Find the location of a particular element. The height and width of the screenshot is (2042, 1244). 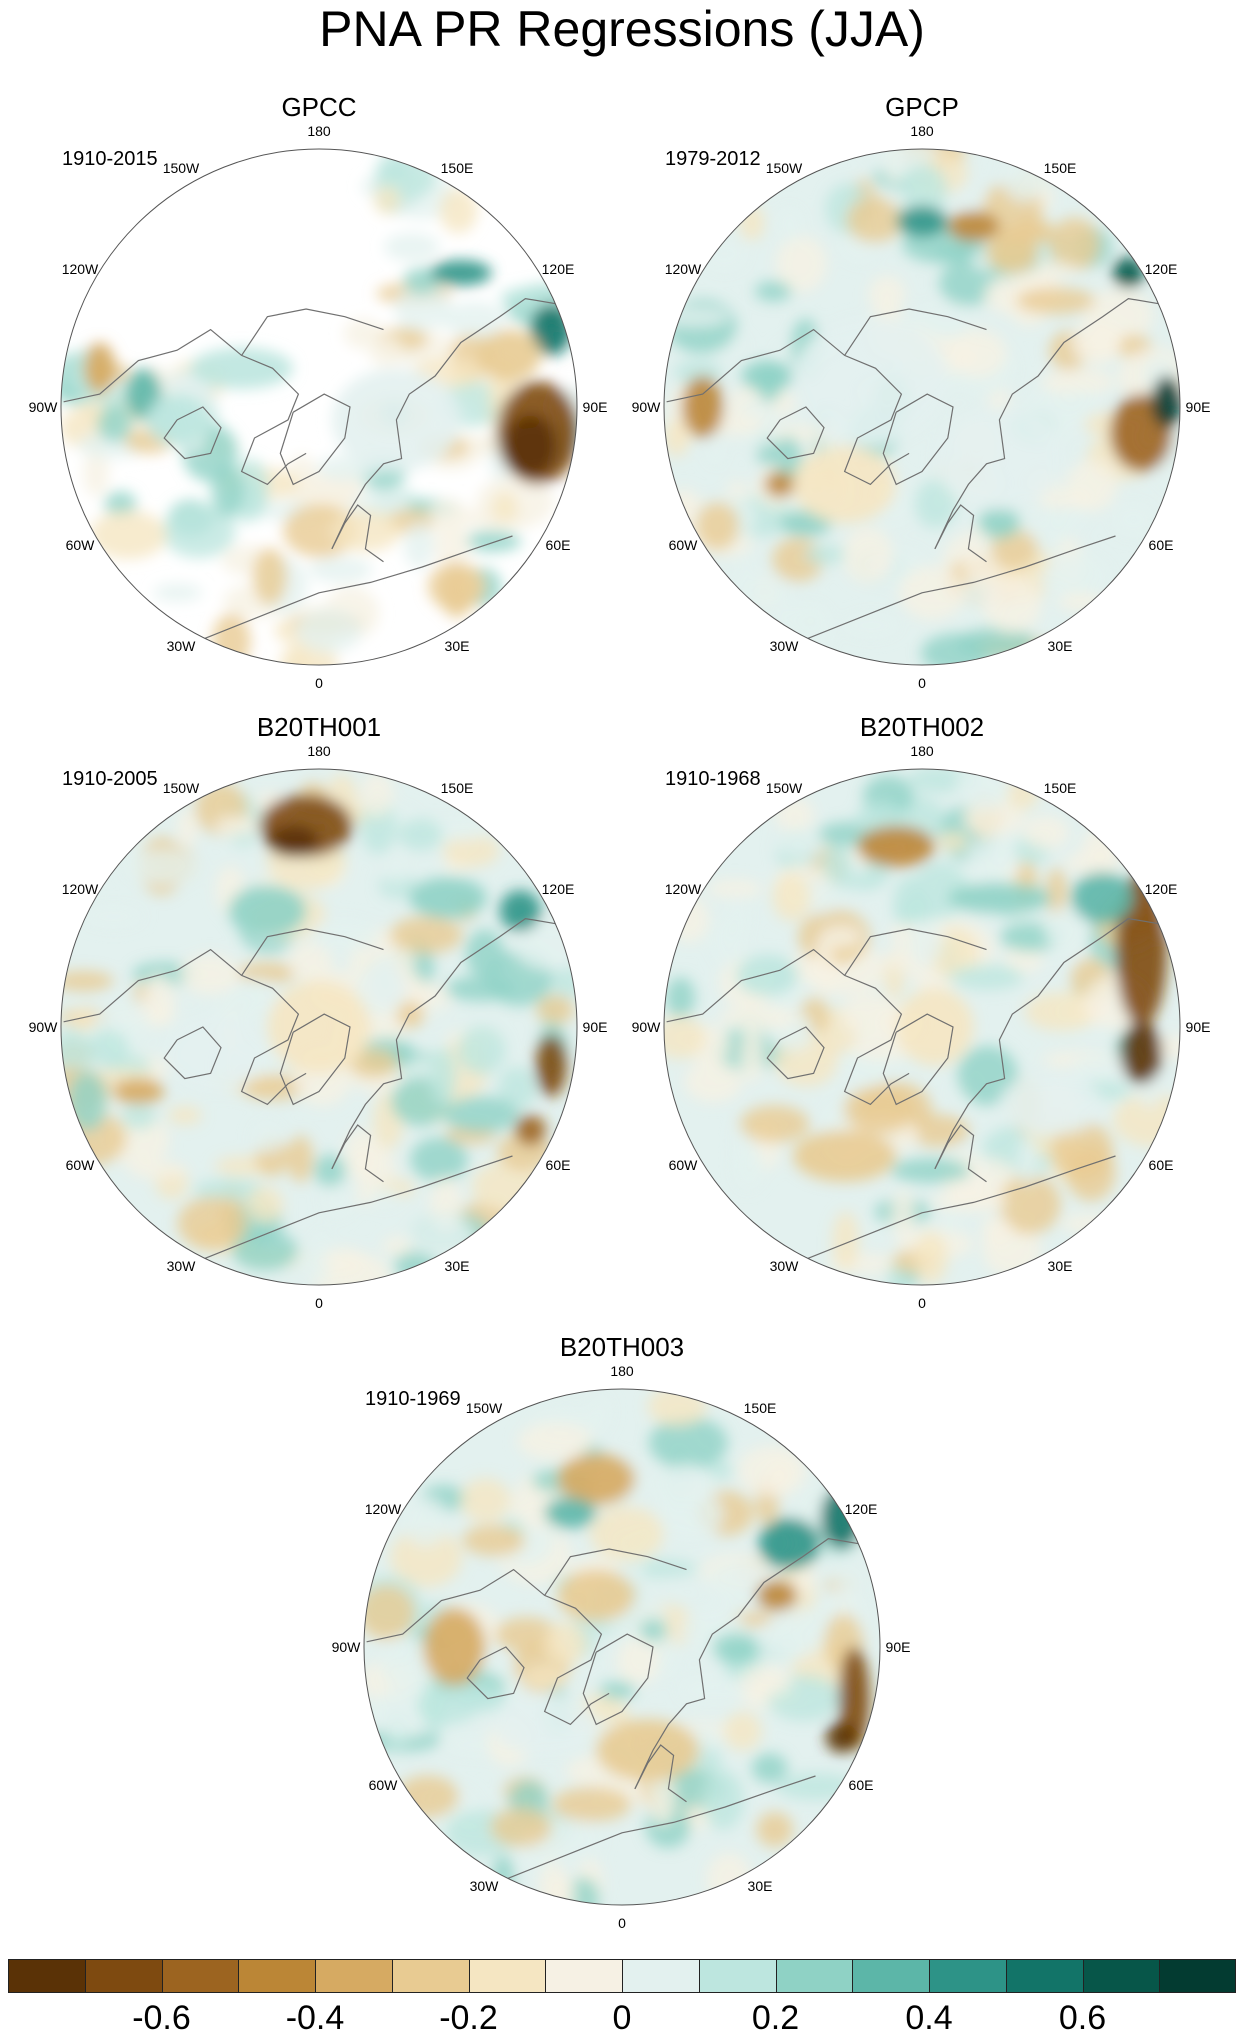

longitude-label: 60W is located at coordinates (80, 1165).